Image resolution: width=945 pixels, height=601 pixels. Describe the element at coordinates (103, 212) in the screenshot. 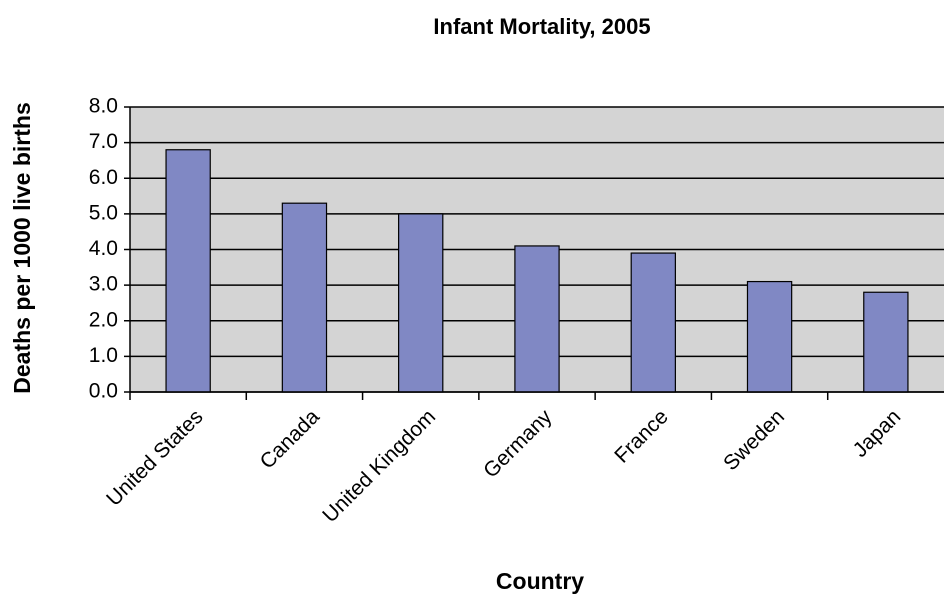

I see `y-tick-label: 5.0` at that location.